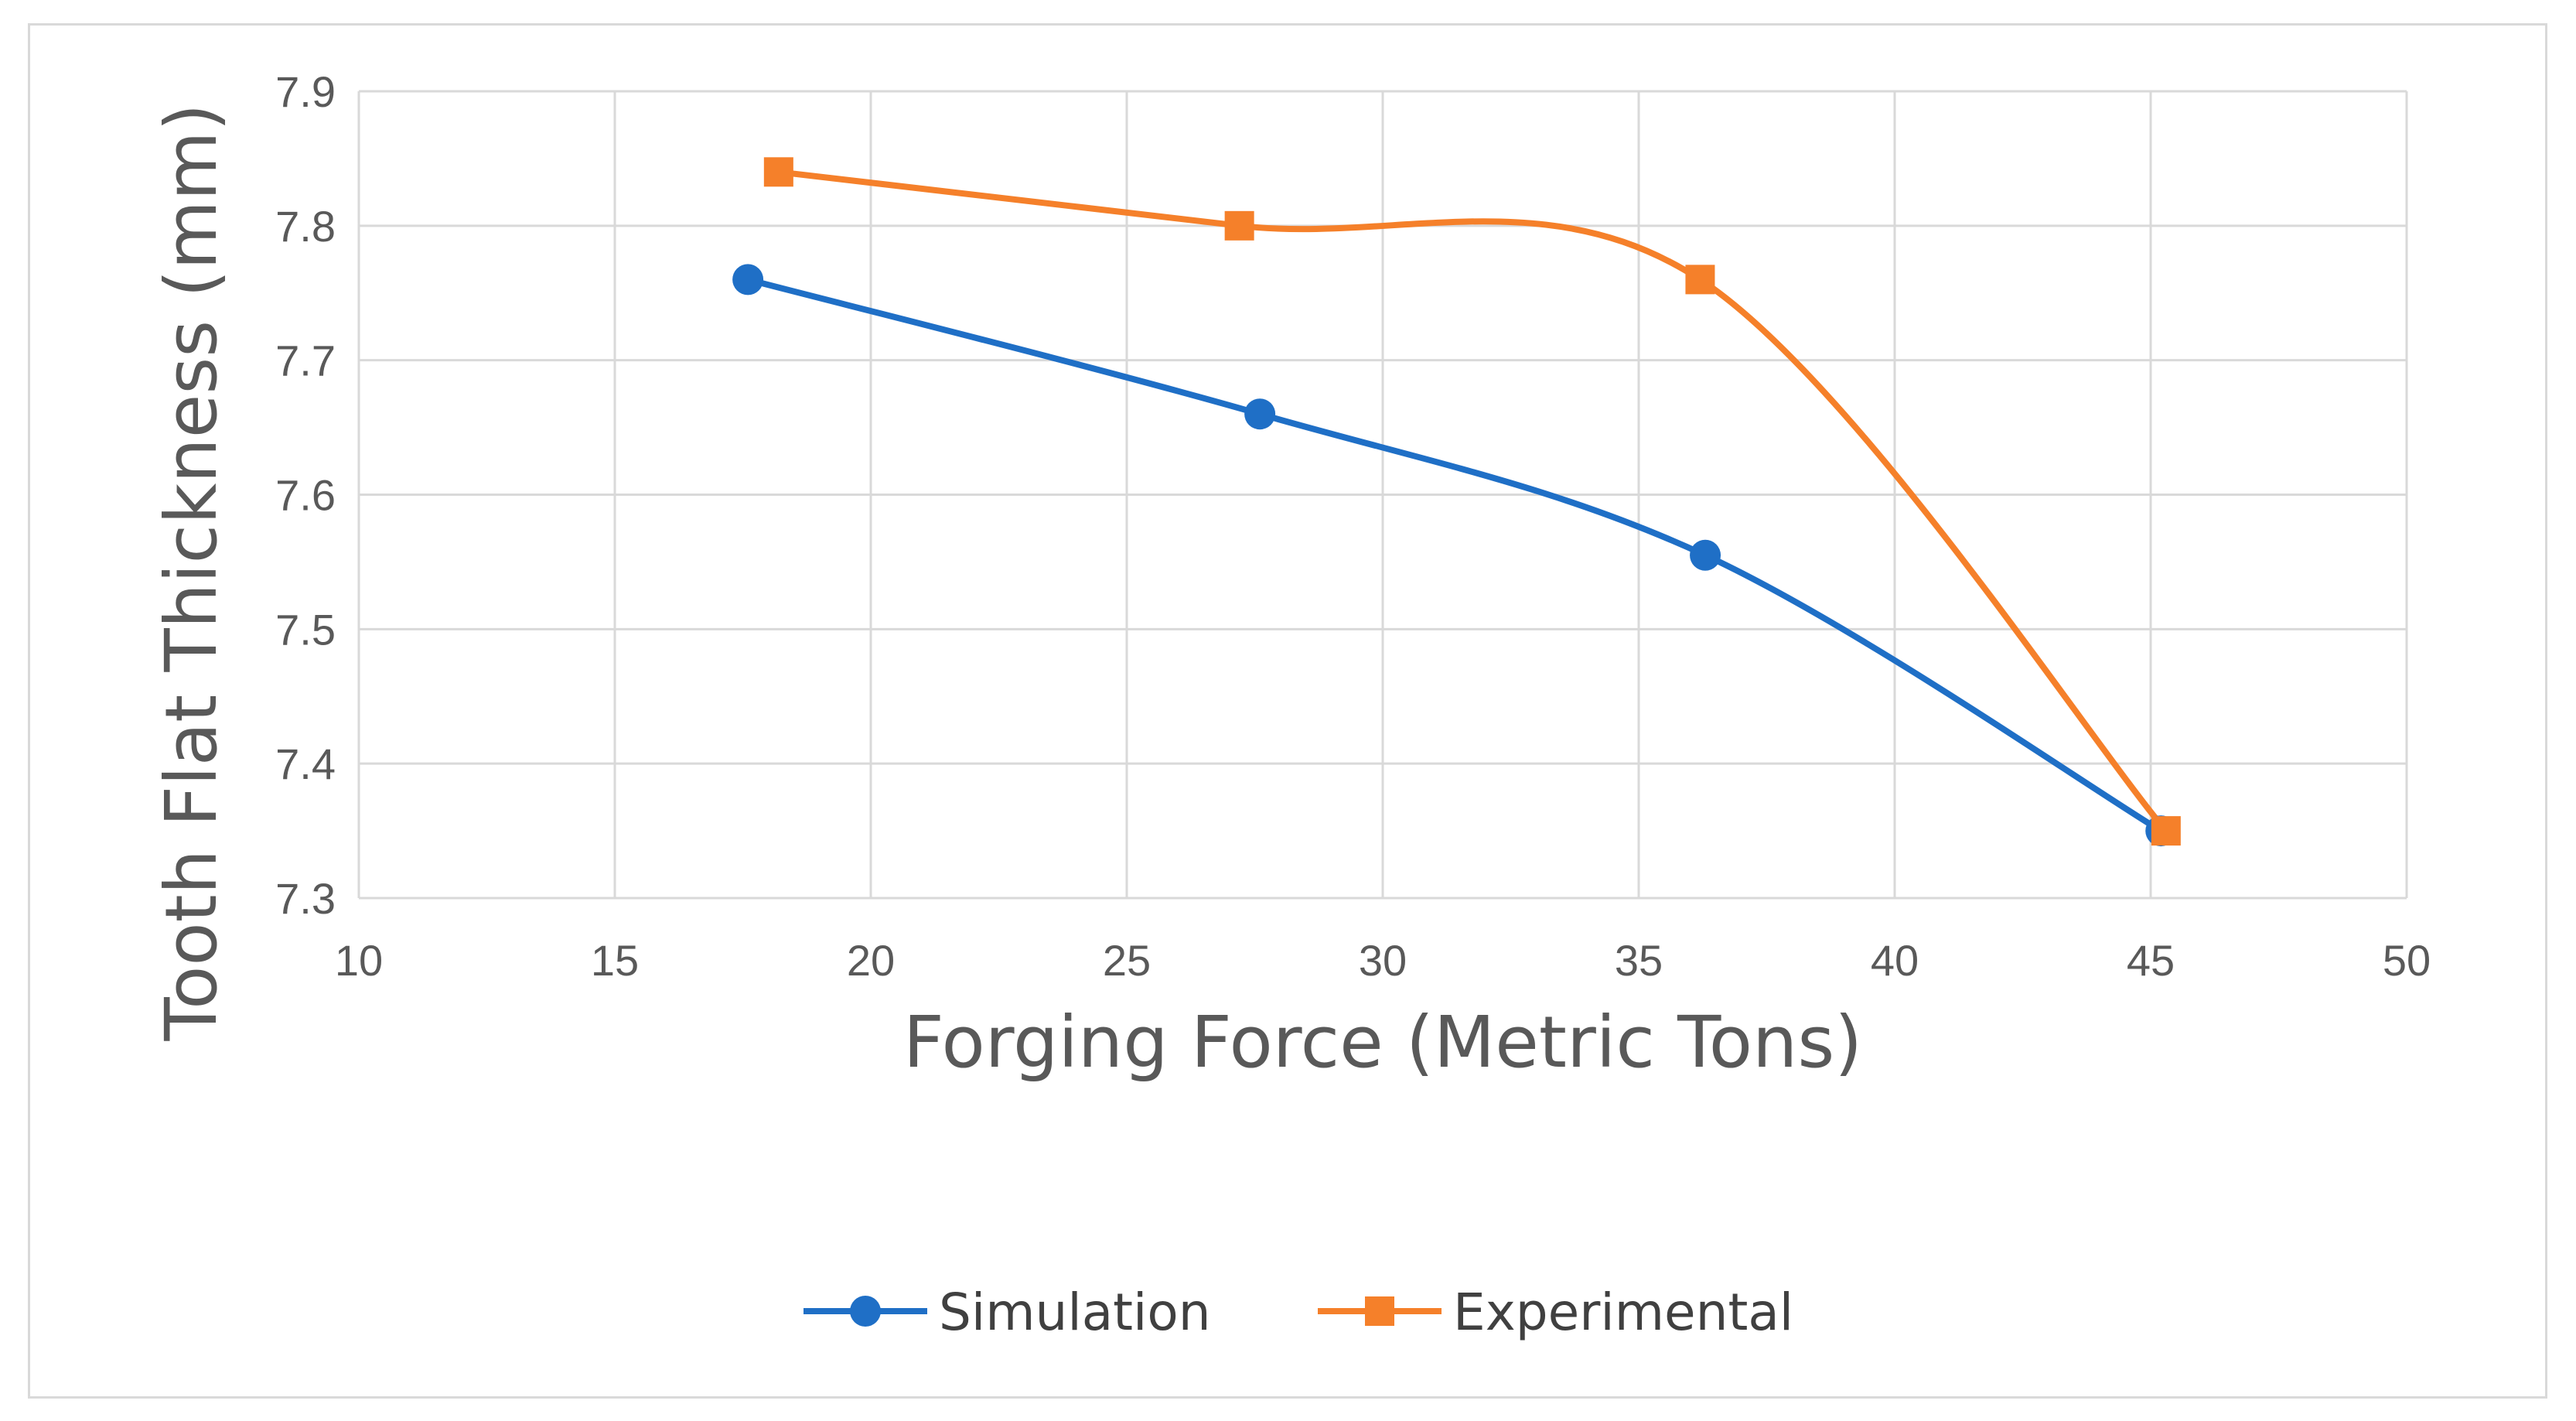 The width and height of the screenshot is (2576, 1421). I want to click on x-axis-title: Forging Force (Metric Tons), so click(1382, 1042).